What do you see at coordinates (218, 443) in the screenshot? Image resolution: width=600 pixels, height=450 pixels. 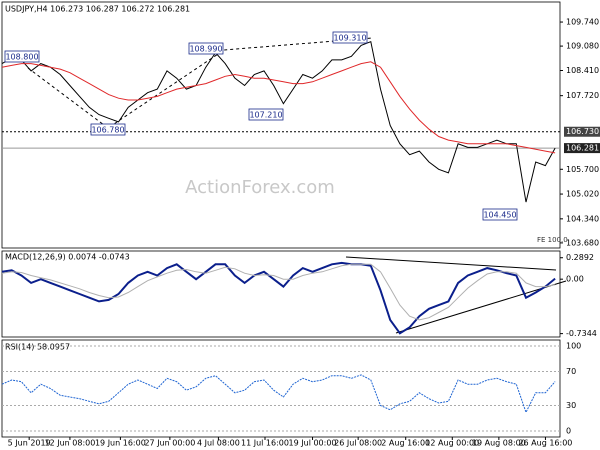 I see `x-tick-label: 4 Jul 08:00` at bounding box center [218, 443].